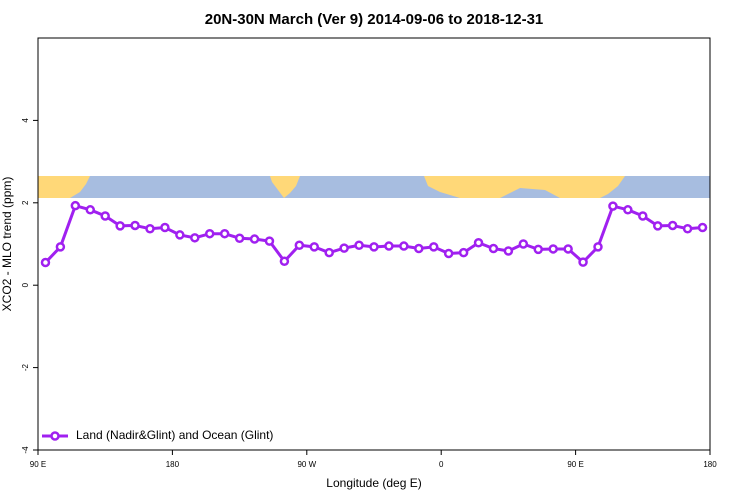 The width and height of the screenshot is (750, 500). Describe the element at coordinates (25, 450) in the screenshot. I see `y-tick-label: -4` at that location.